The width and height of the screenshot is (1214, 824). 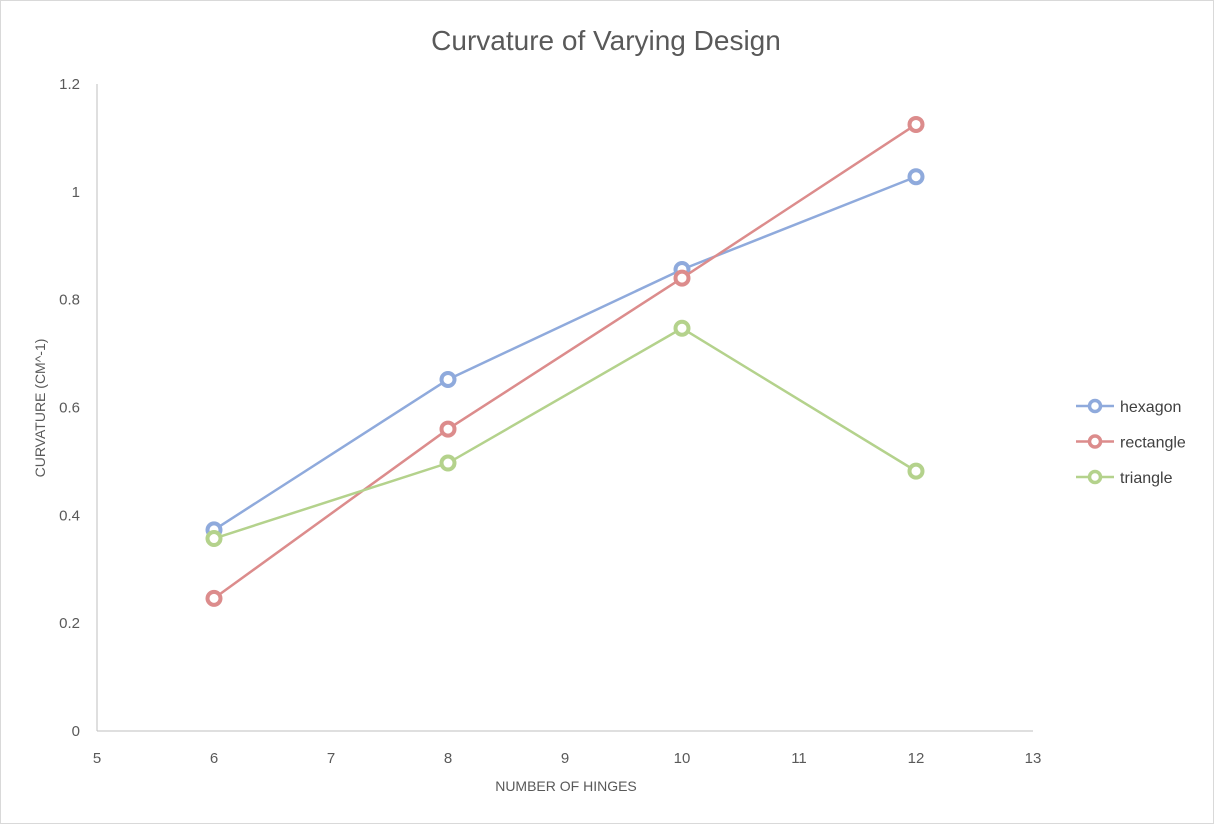 I want to click on chart-title: Curvature of Varying Design, so click(x=606, y=40).